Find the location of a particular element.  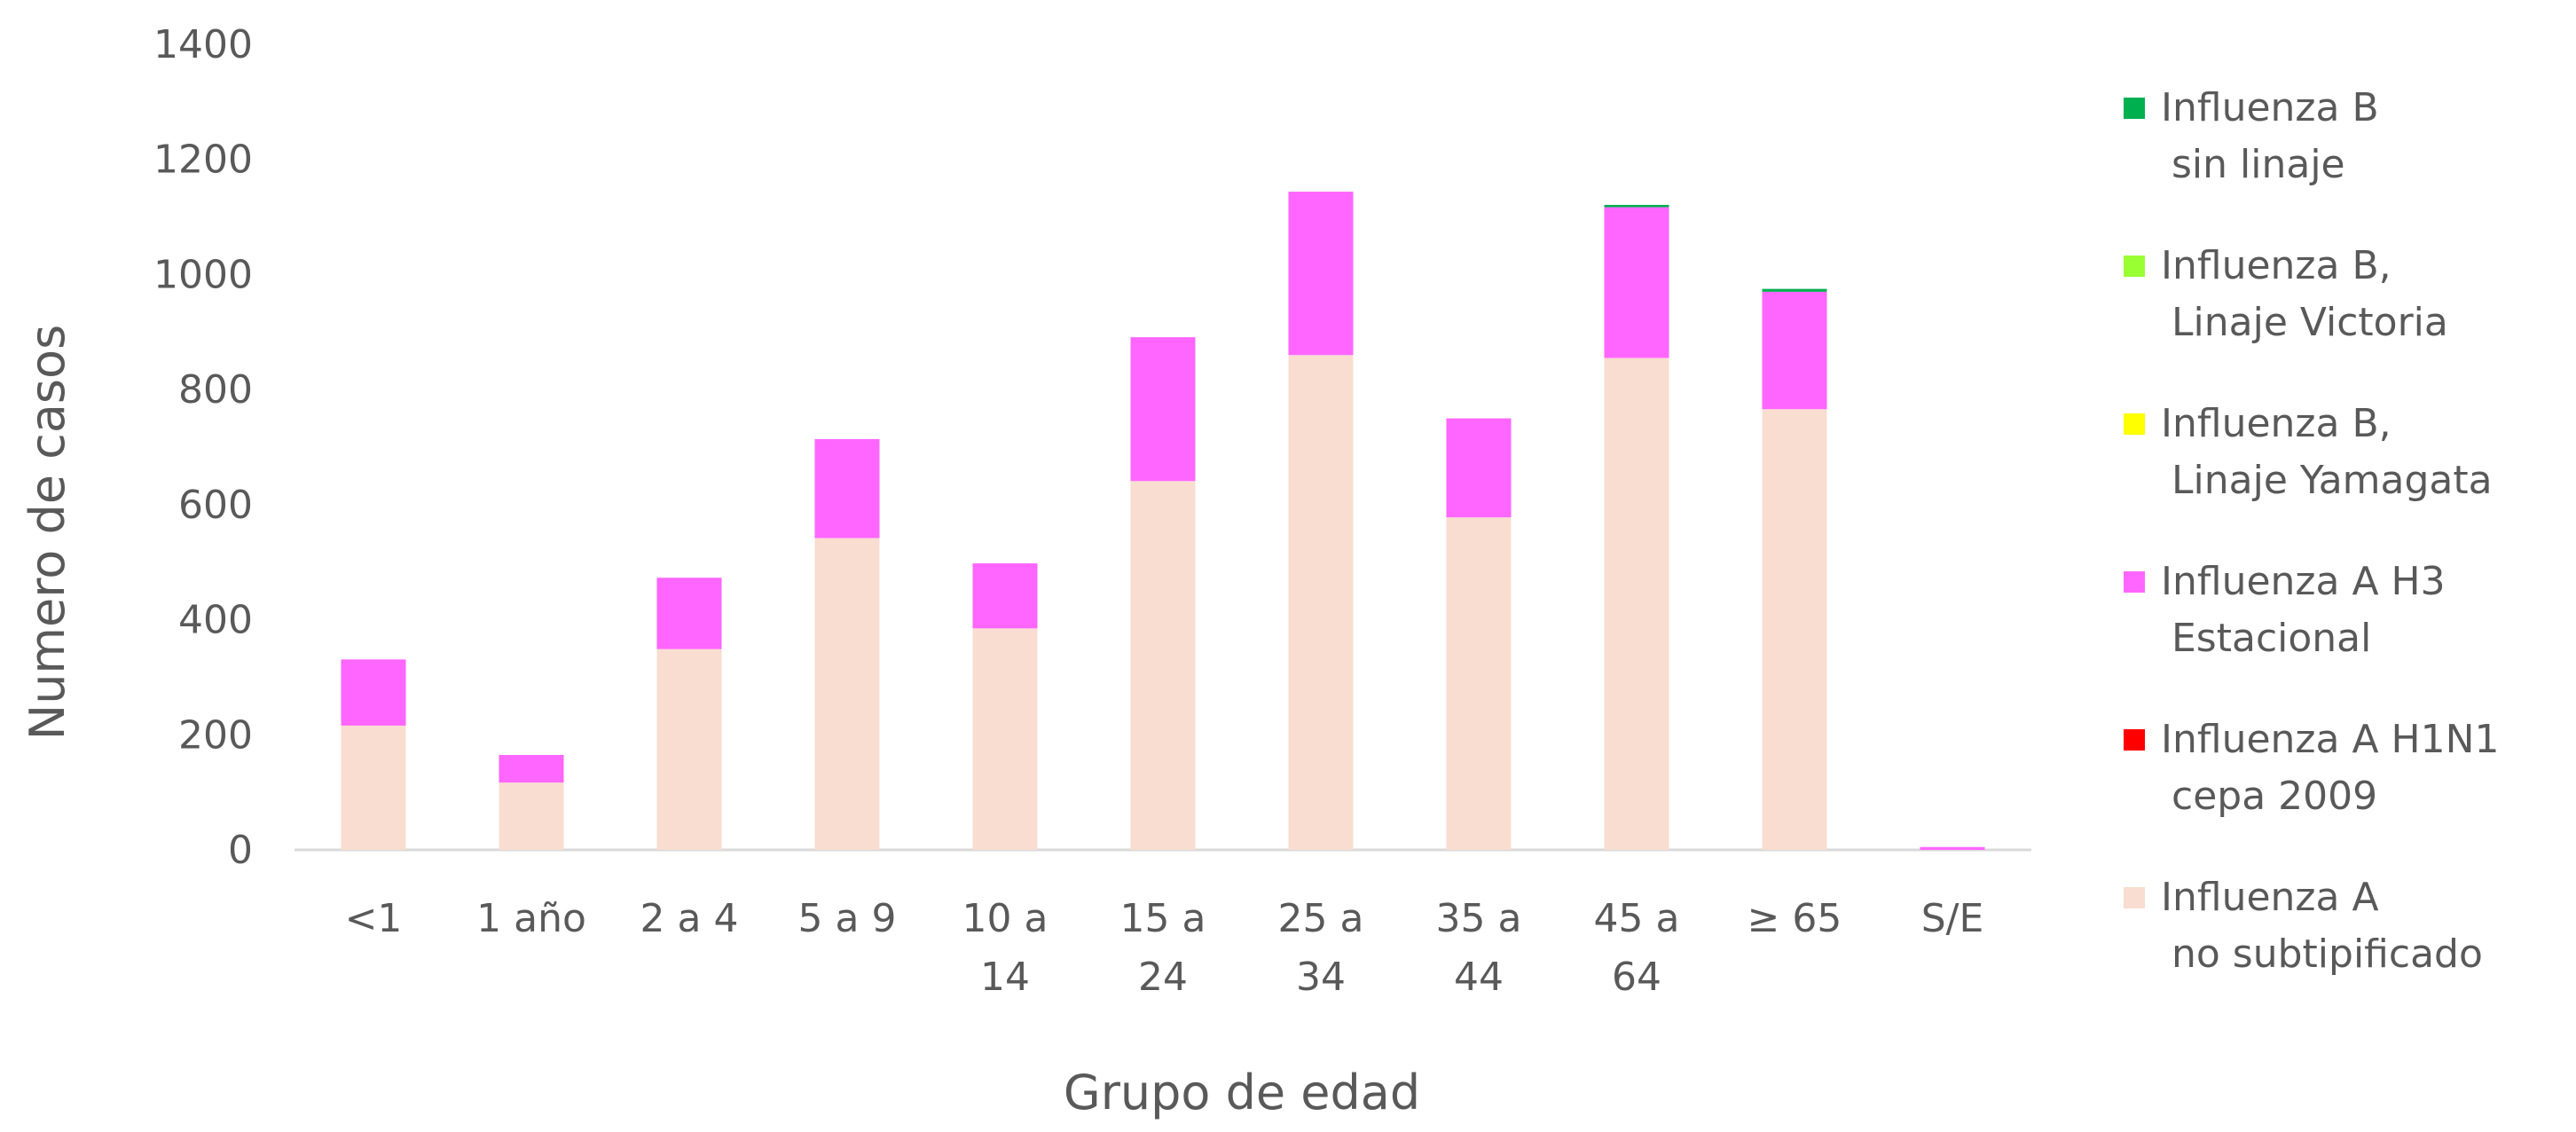

x-tick-label: 1 año is located at coordinates (531, 918).